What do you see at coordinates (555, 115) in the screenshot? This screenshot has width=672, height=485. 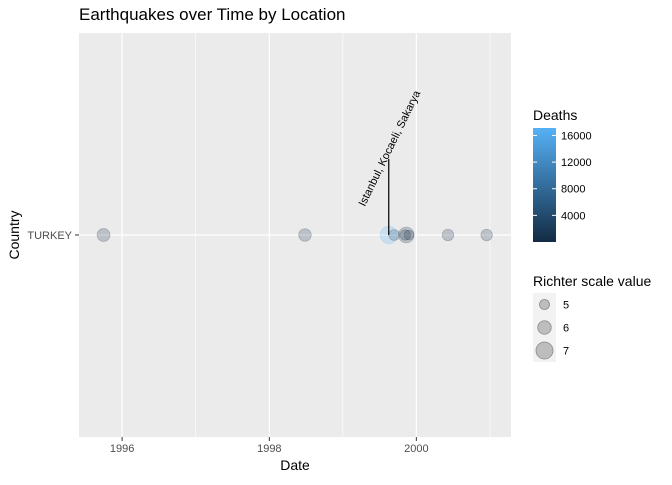 I see `legend-deaths-title: Deaths` at bounding box center [555, 115].